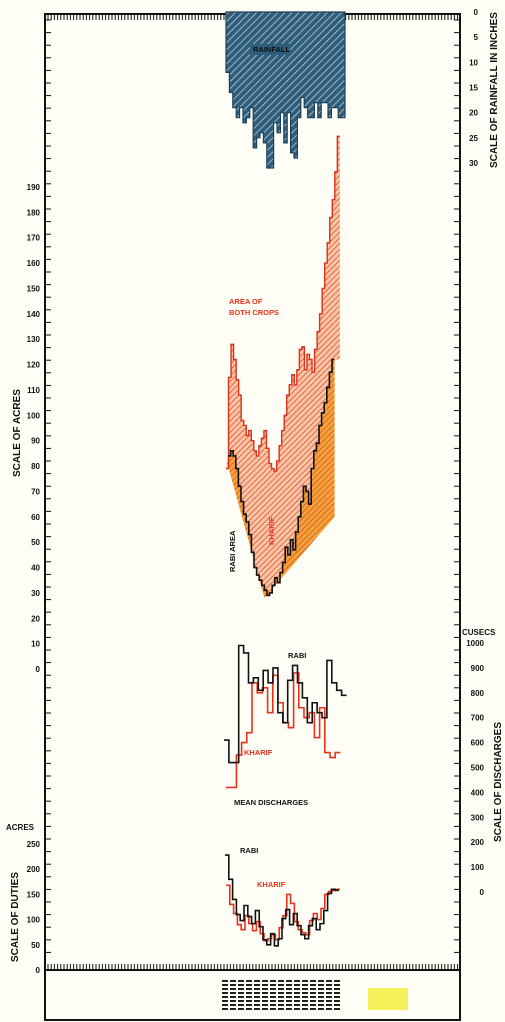 The width and height of the screenshot is (505, 1022). I want to click on rainfall-tick-label: 5, so click(476, 37).